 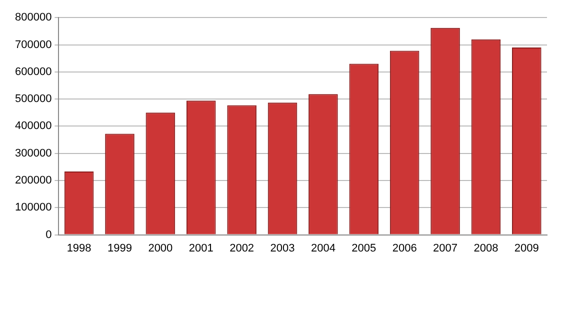 What do you see at coordinates (79, 248) in the screenshot?
I see `x-tick-label: 1998` at bounding box center [79, 248].